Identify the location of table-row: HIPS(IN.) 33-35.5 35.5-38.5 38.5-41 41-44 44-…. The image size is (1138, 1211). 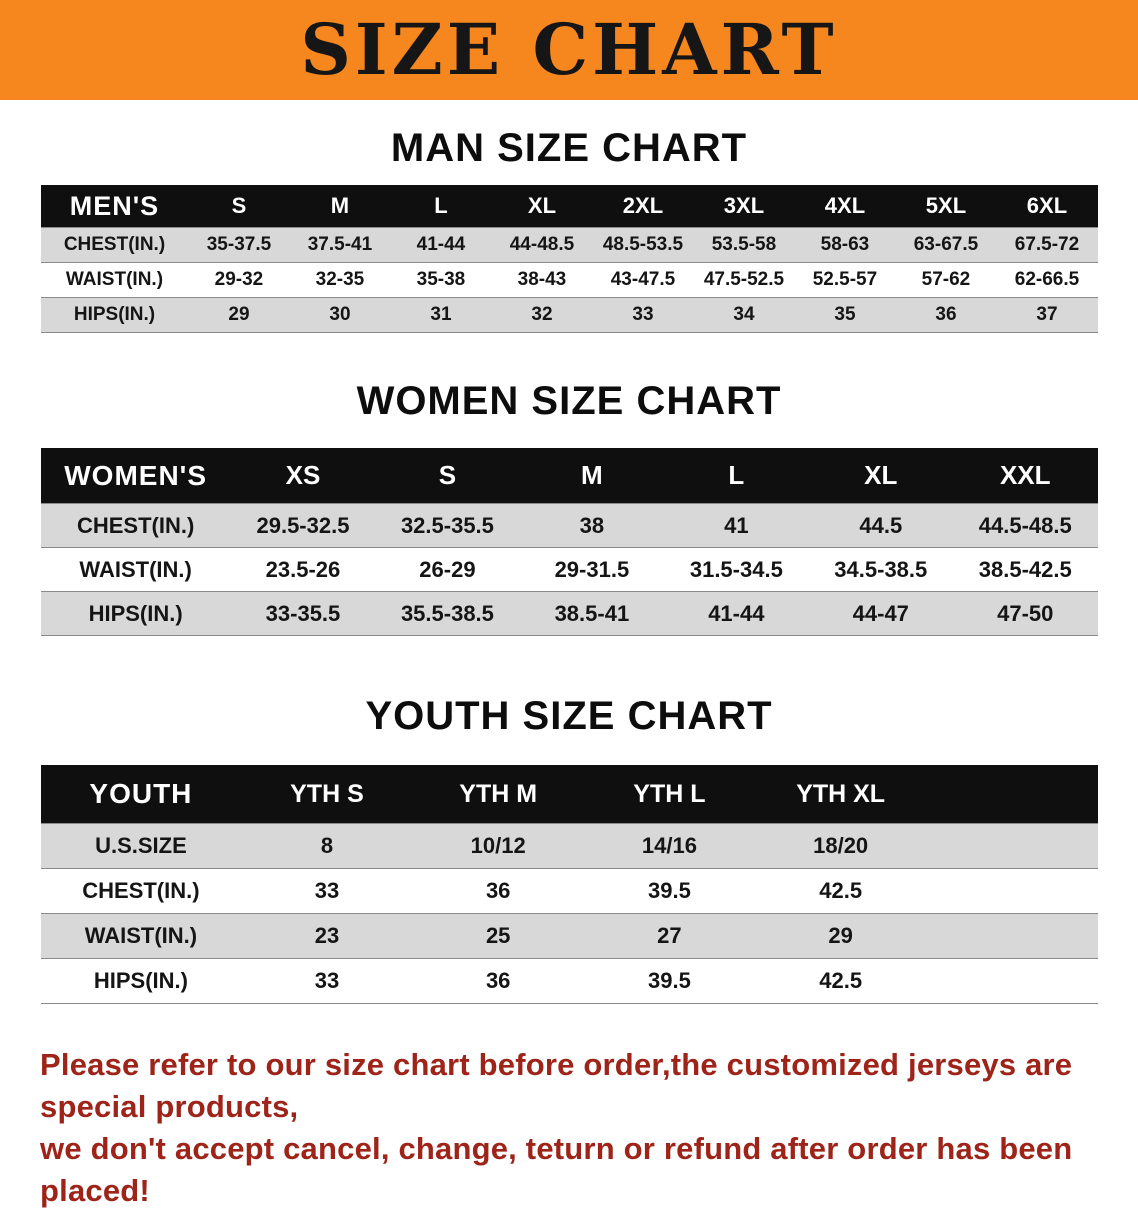
(569, 613).